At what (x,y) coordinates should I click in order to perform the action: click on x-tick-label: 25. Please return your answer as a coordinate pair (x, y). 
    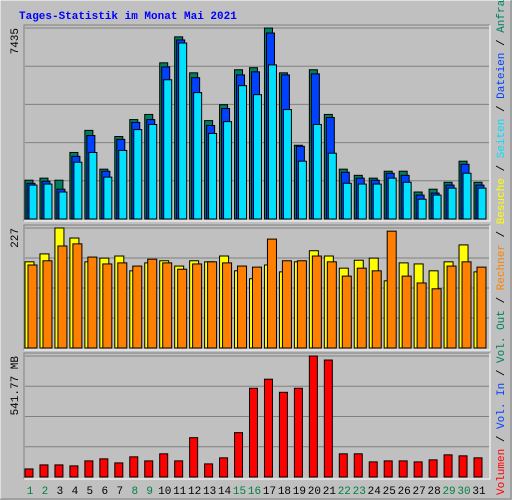
    Looking at the image, I should click on (389, 492).